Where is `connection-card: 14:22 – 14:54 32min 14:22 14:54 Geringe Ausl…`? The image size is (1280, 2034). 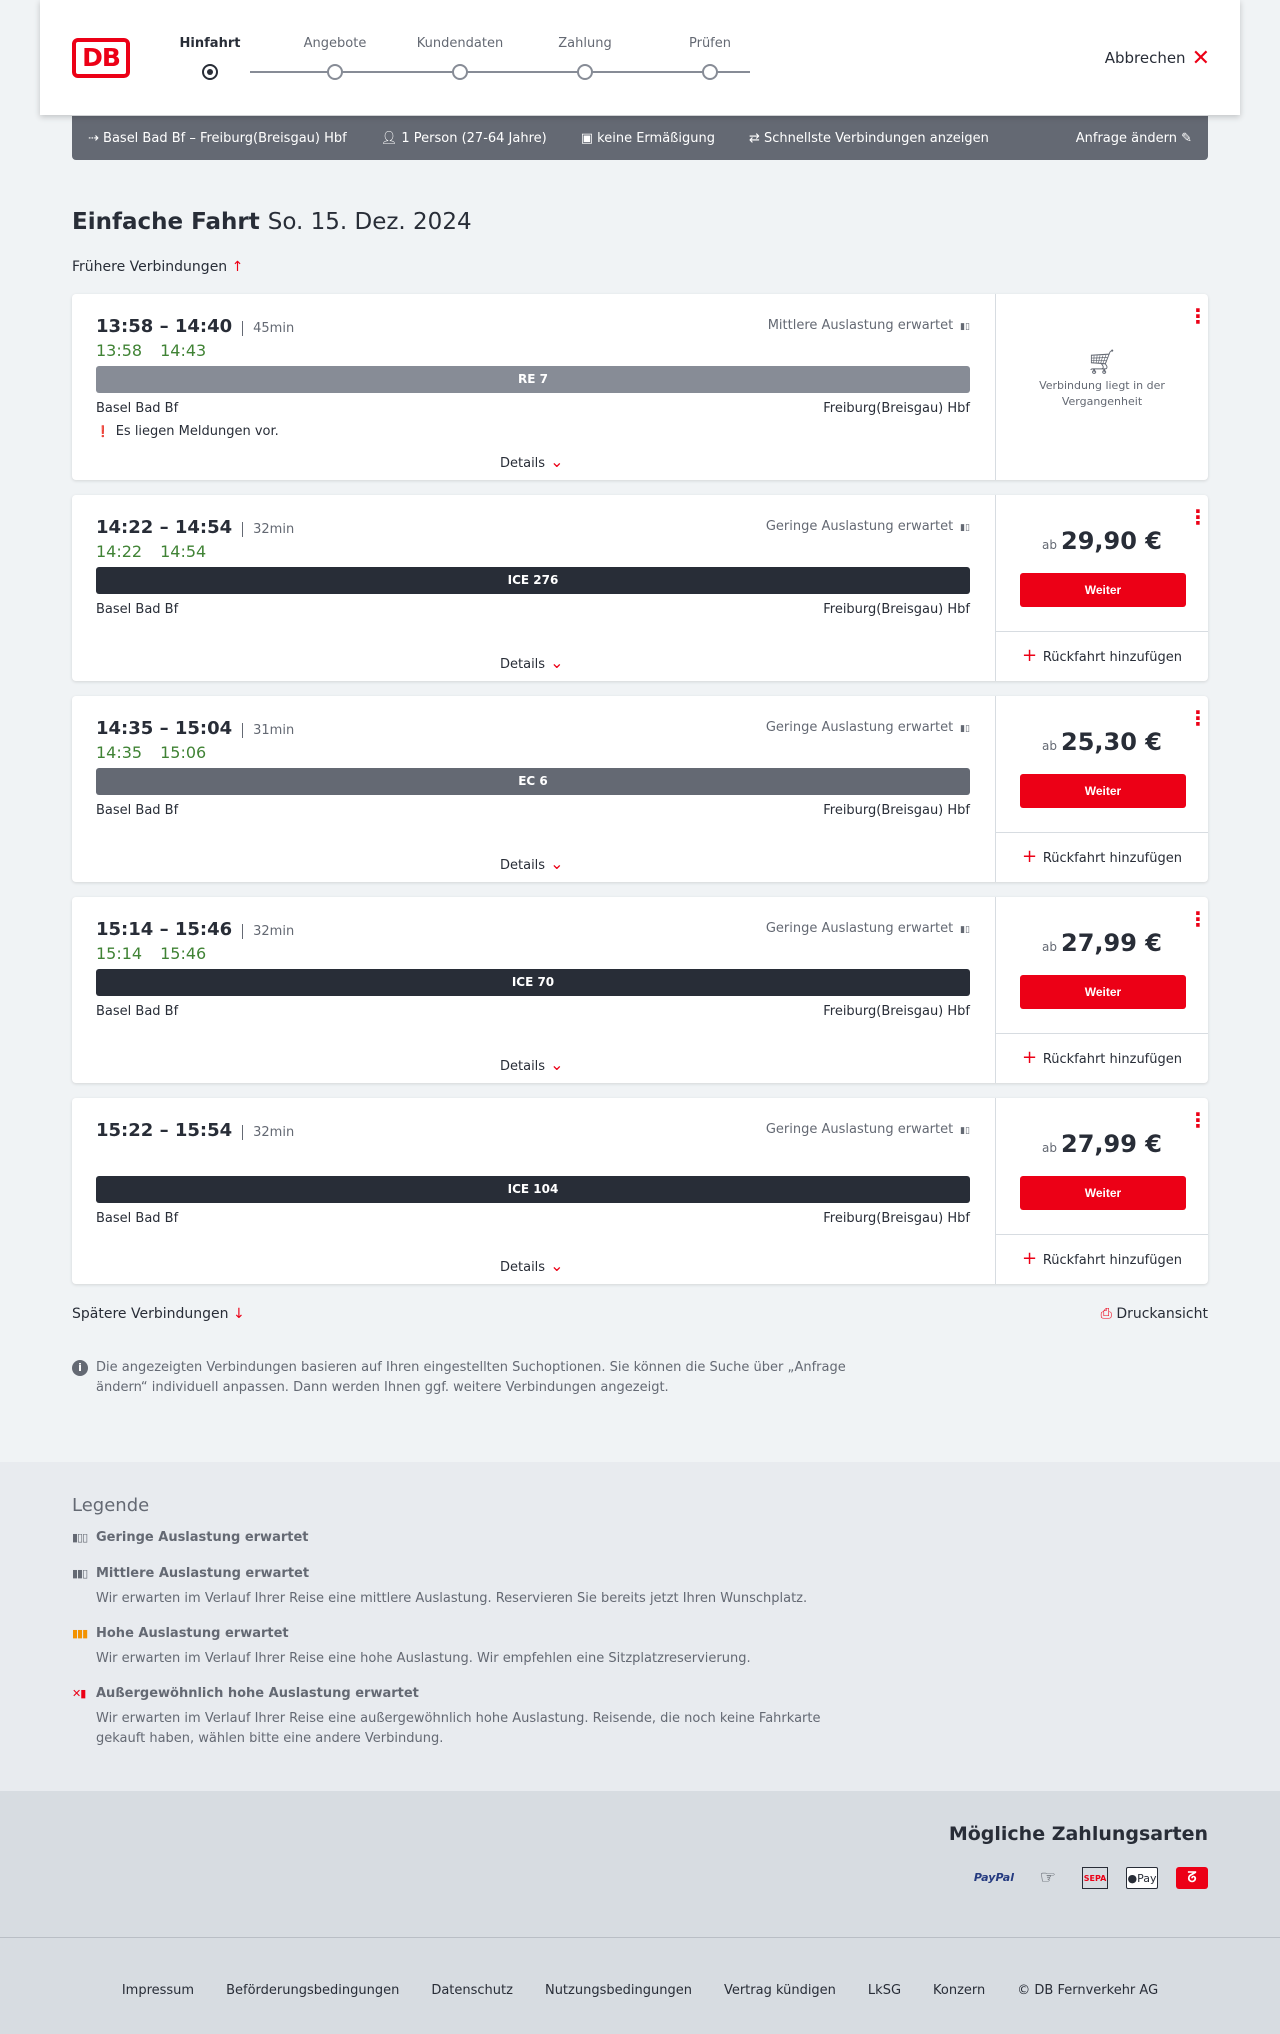
connection-card: 14:22 – 14:54 32min 14:22 14:54 Geringe Ausl… is located at coordinates (640, 588).